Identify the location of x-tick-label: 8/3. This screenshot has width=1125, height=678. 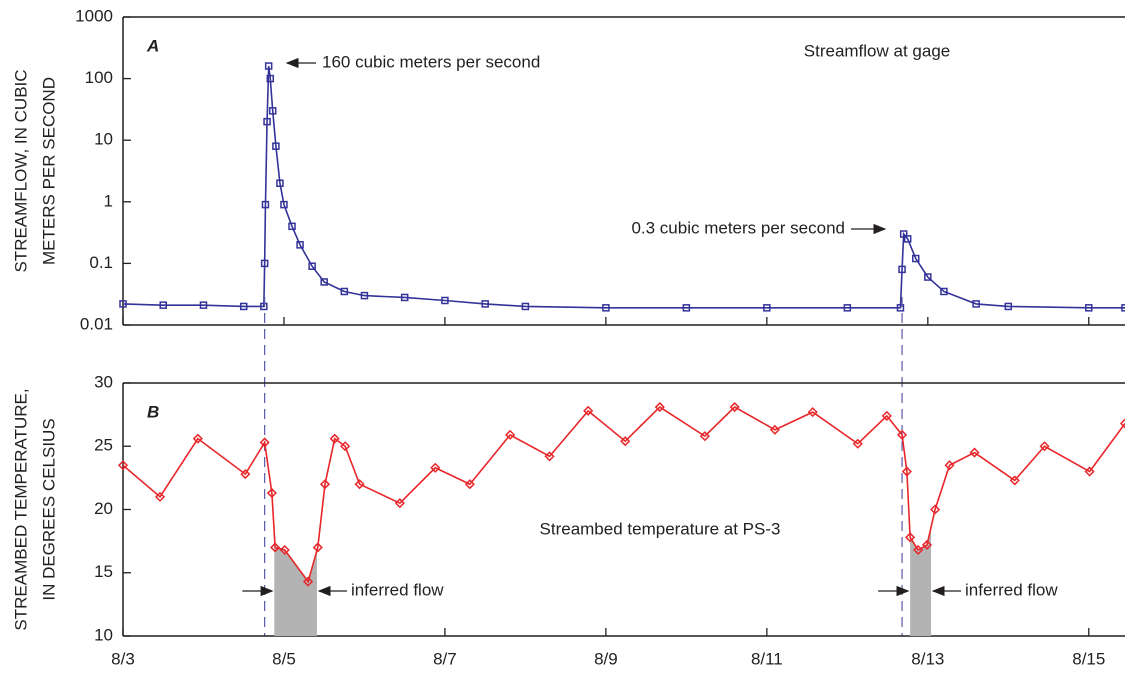
(123, 658).